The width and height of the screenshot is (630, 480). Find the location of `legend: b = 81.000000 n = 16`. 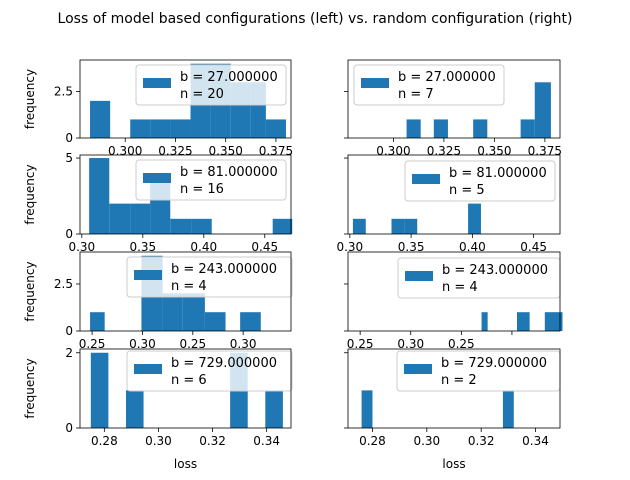

legend: b = 81.000000 n = 16 is located at coordinates (211, 180).